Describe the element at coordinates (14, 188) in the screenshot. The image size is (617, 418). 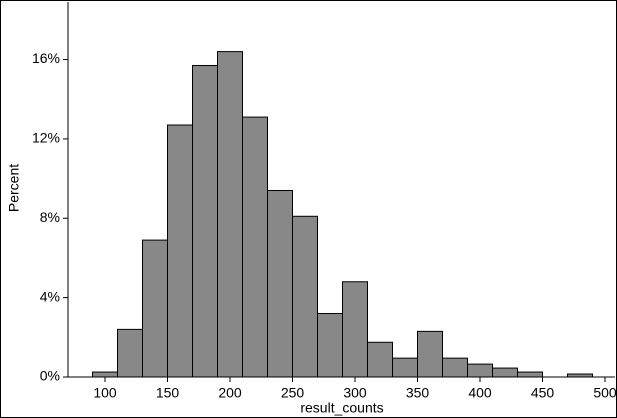
I see `y-axis-label: Percent` at that location.